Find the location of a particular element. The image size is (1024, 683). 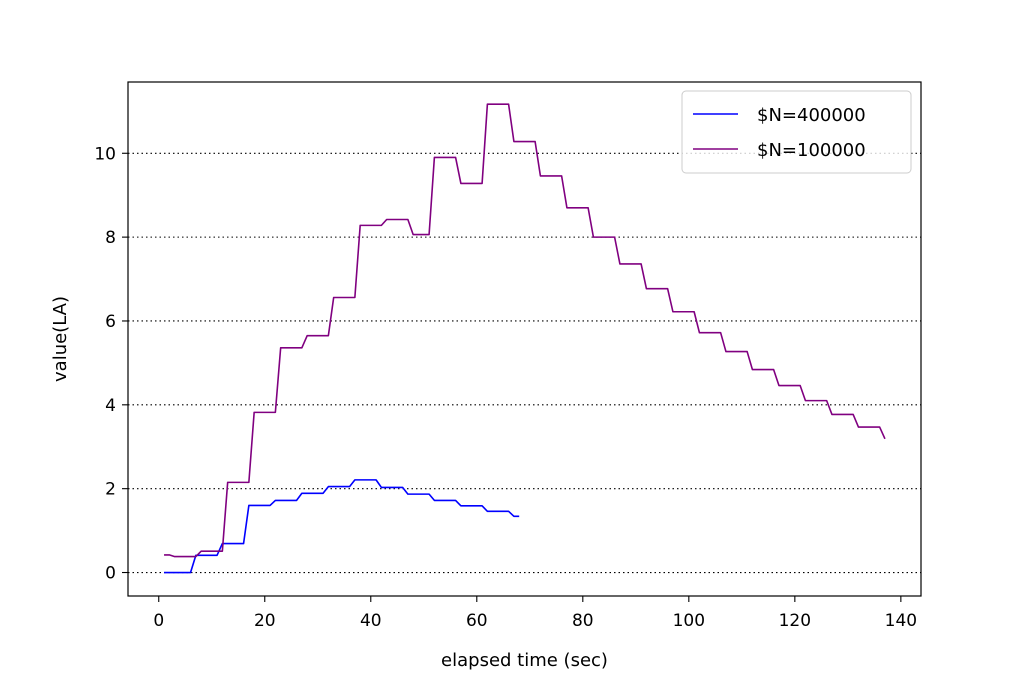

x-tick-label-1: 20 is located at coordinates (265, 621).